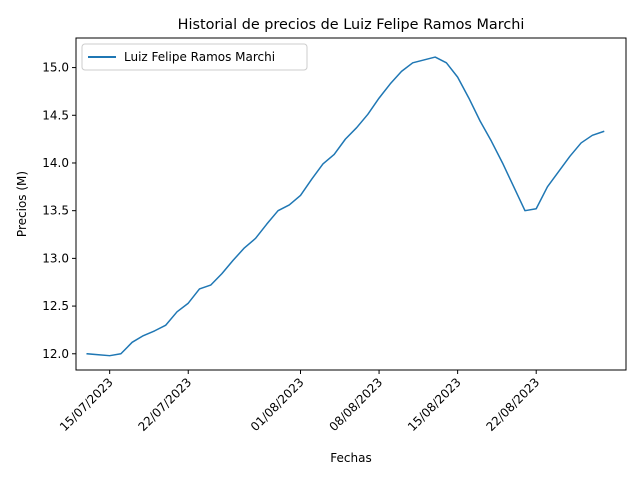  What do you see at coordinates (55, 258) in the screenshot?
I see `y-tick-label: 13.0` at bounding box center [55, 258].